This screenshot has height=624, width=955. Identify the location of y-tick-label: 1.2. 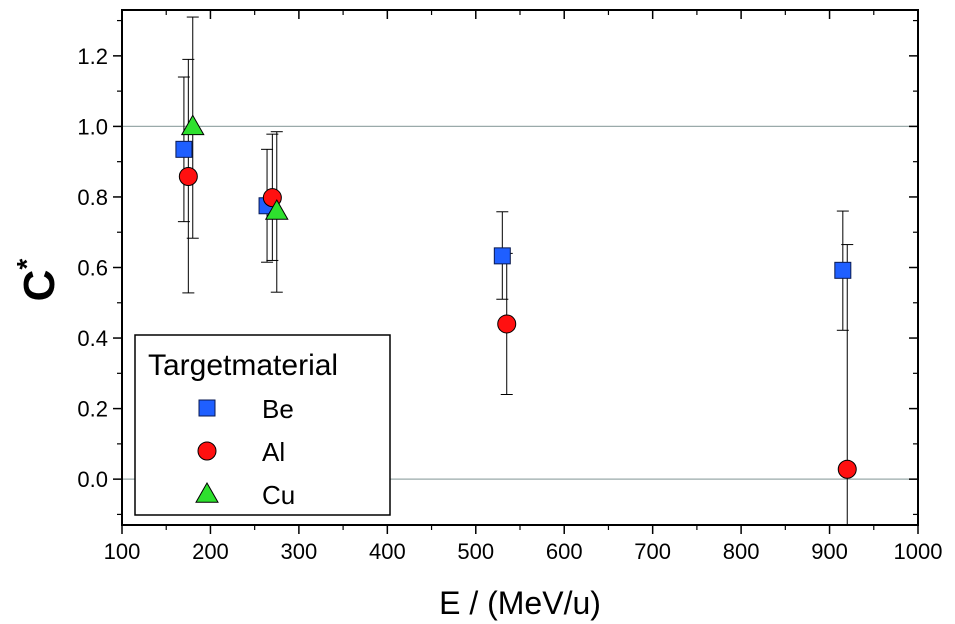
(92, 56).